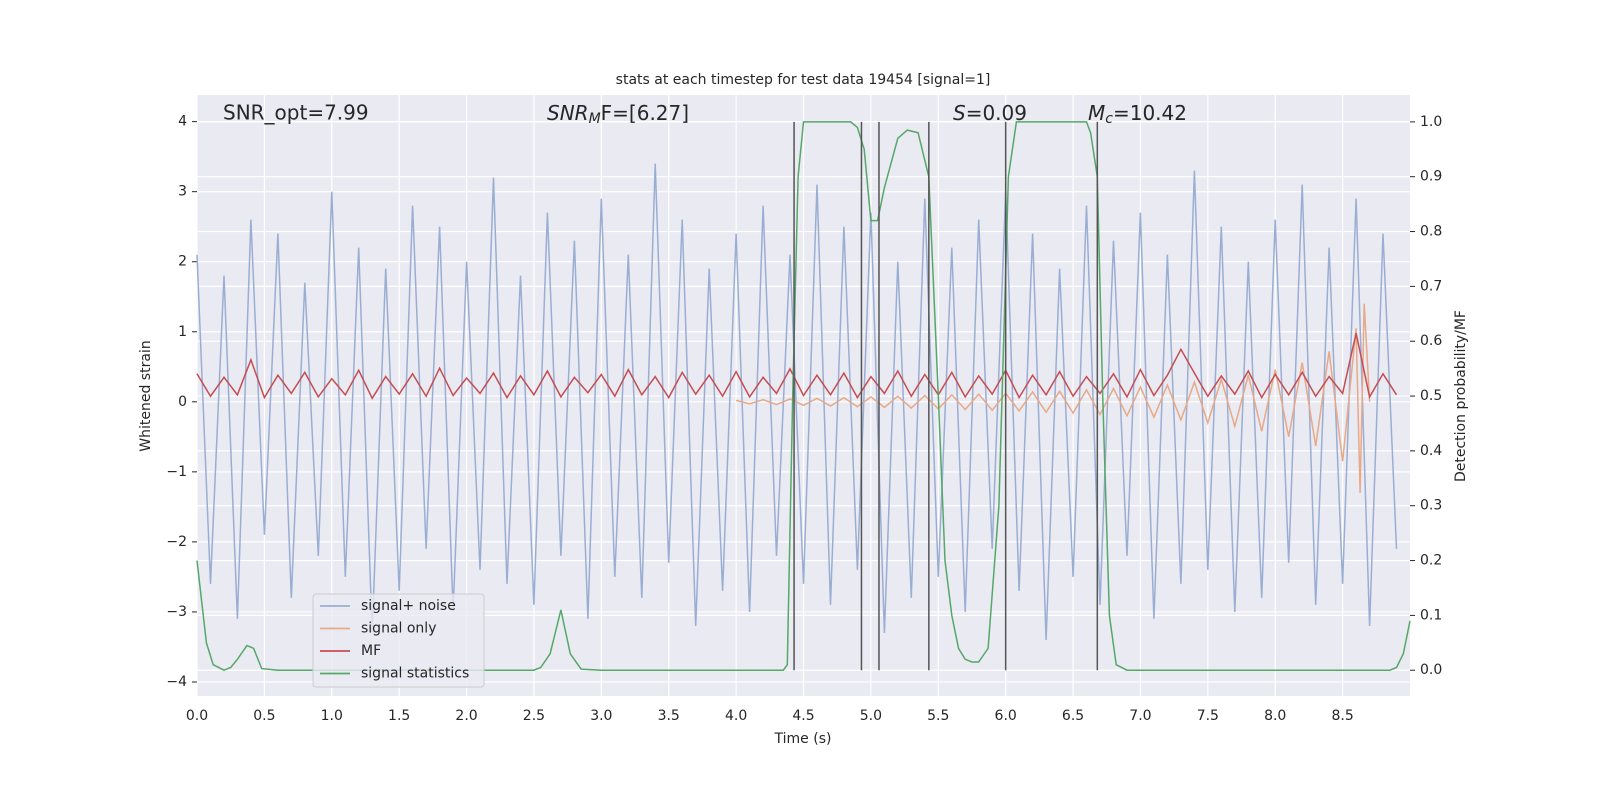 The height and width of the screenshot is (800, 1600). What do you see at coordinates (182, 262) in the screenshot?
I see `y-tick-label: 2` at bounding box center [182, 262].